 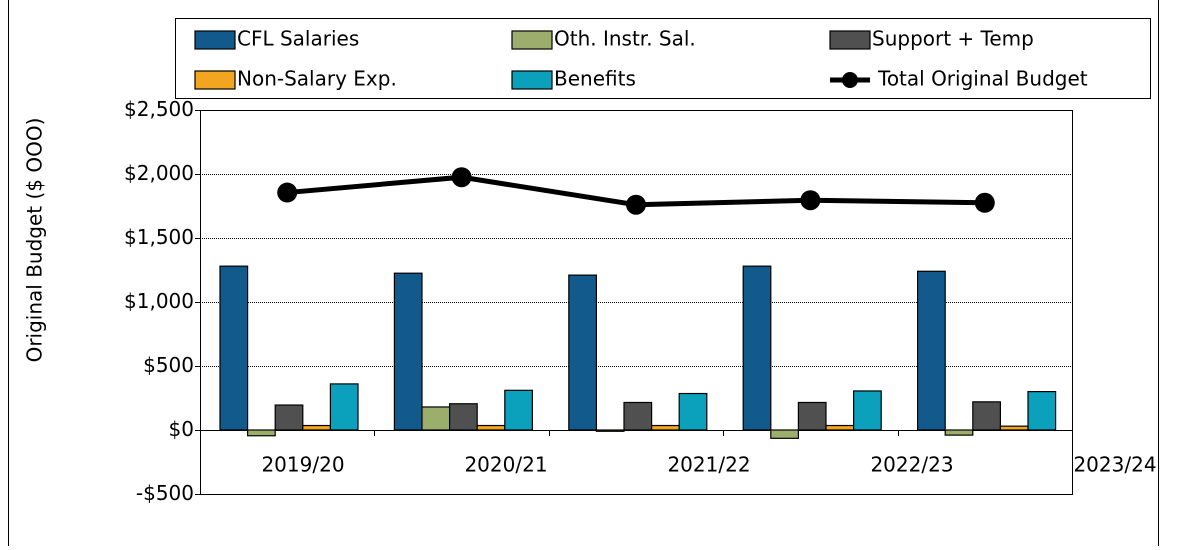 What do you see at coordinates (911, 465) in the screenshot?
I see `x-tick-label: 2022/23` at bounding box center [911, 465].